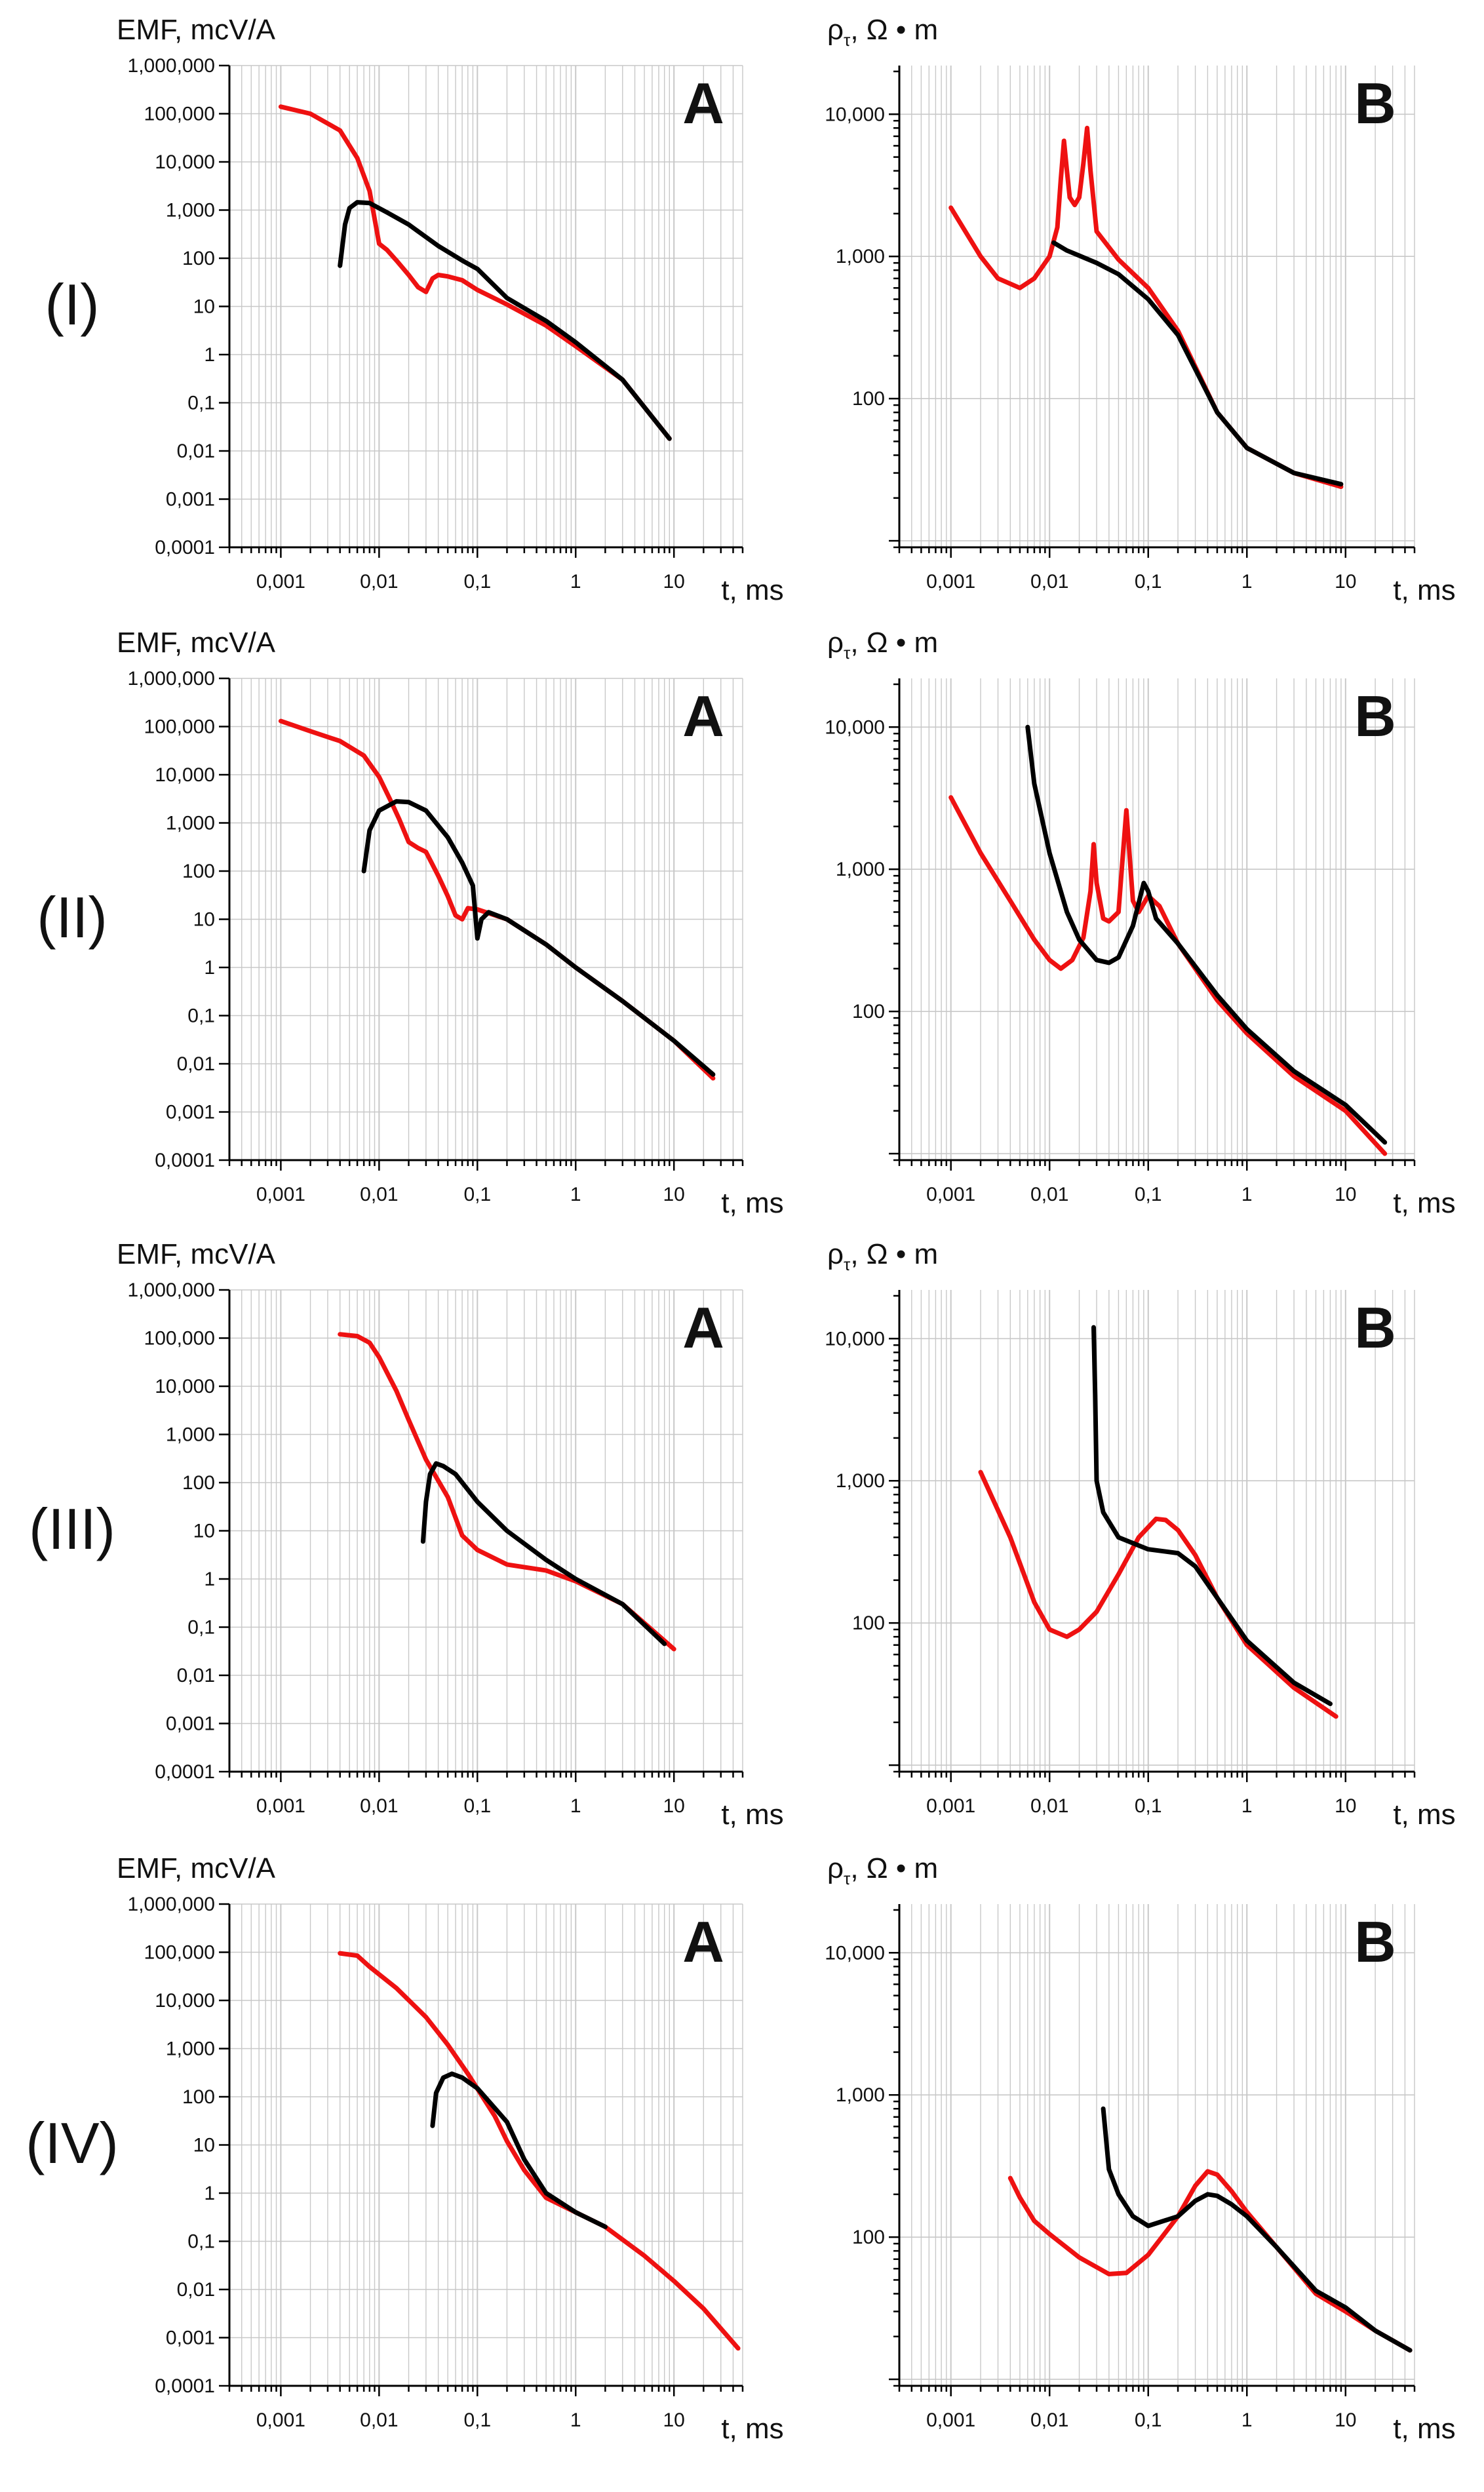 This screenshot has height=2492, width=1484. What do you see at coordinates (1148, 2420) in the screenshot?
I see `x-tick-label: 0,1` at bounding box center [1148, 2420].